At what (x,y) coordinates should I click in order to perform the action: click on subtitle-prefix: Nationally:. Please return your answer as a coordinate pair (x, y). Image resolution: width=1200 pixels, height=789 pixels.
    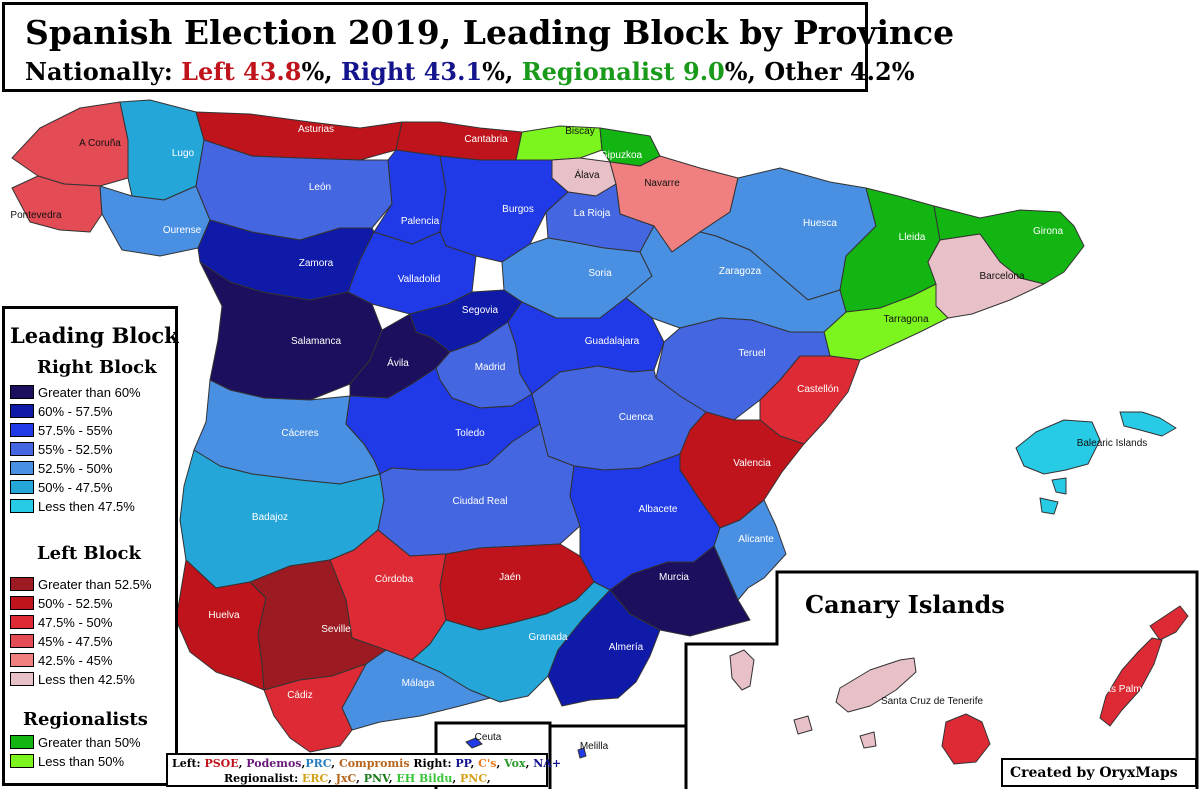
    Looking at the image, I should click on (103, 71).